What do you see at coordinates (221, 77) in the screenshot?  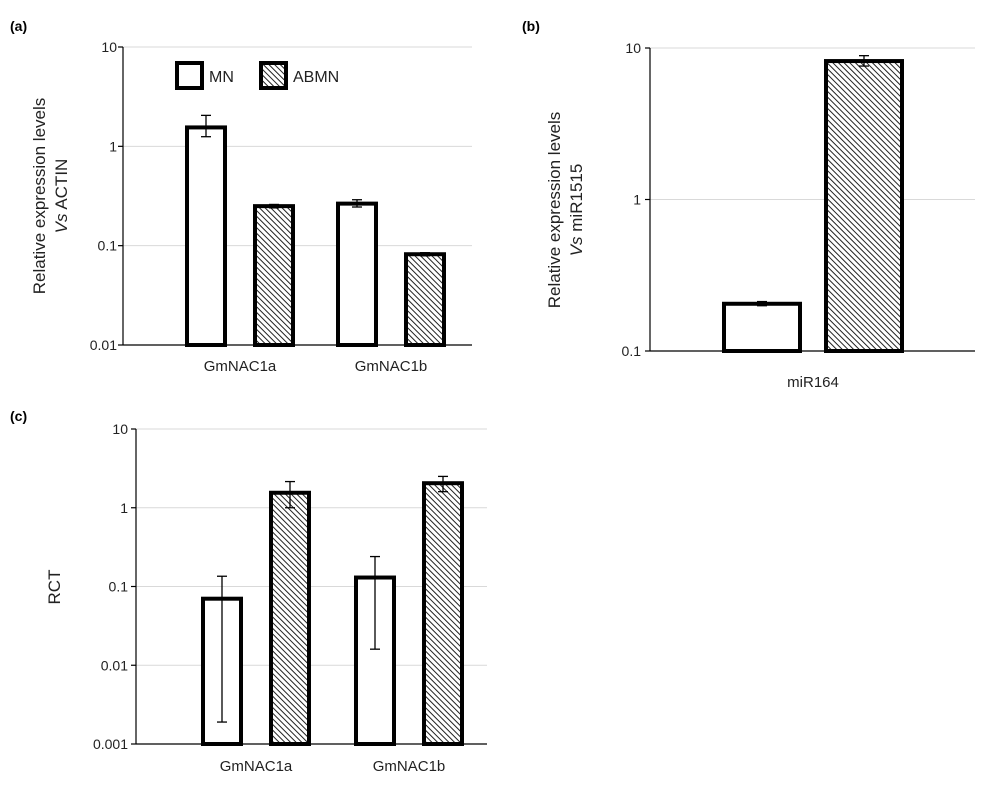 I see `legend-label-mn: MN` at bounding box center [221, 77].